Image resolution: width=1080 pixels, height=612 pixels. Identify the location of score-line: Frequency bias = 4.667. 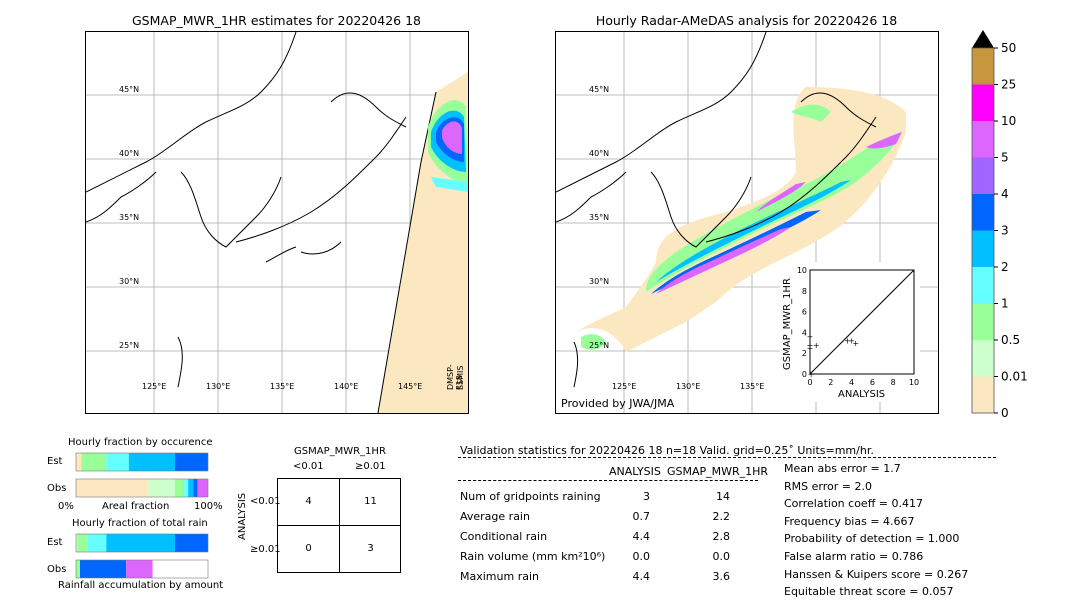
(849, 521).